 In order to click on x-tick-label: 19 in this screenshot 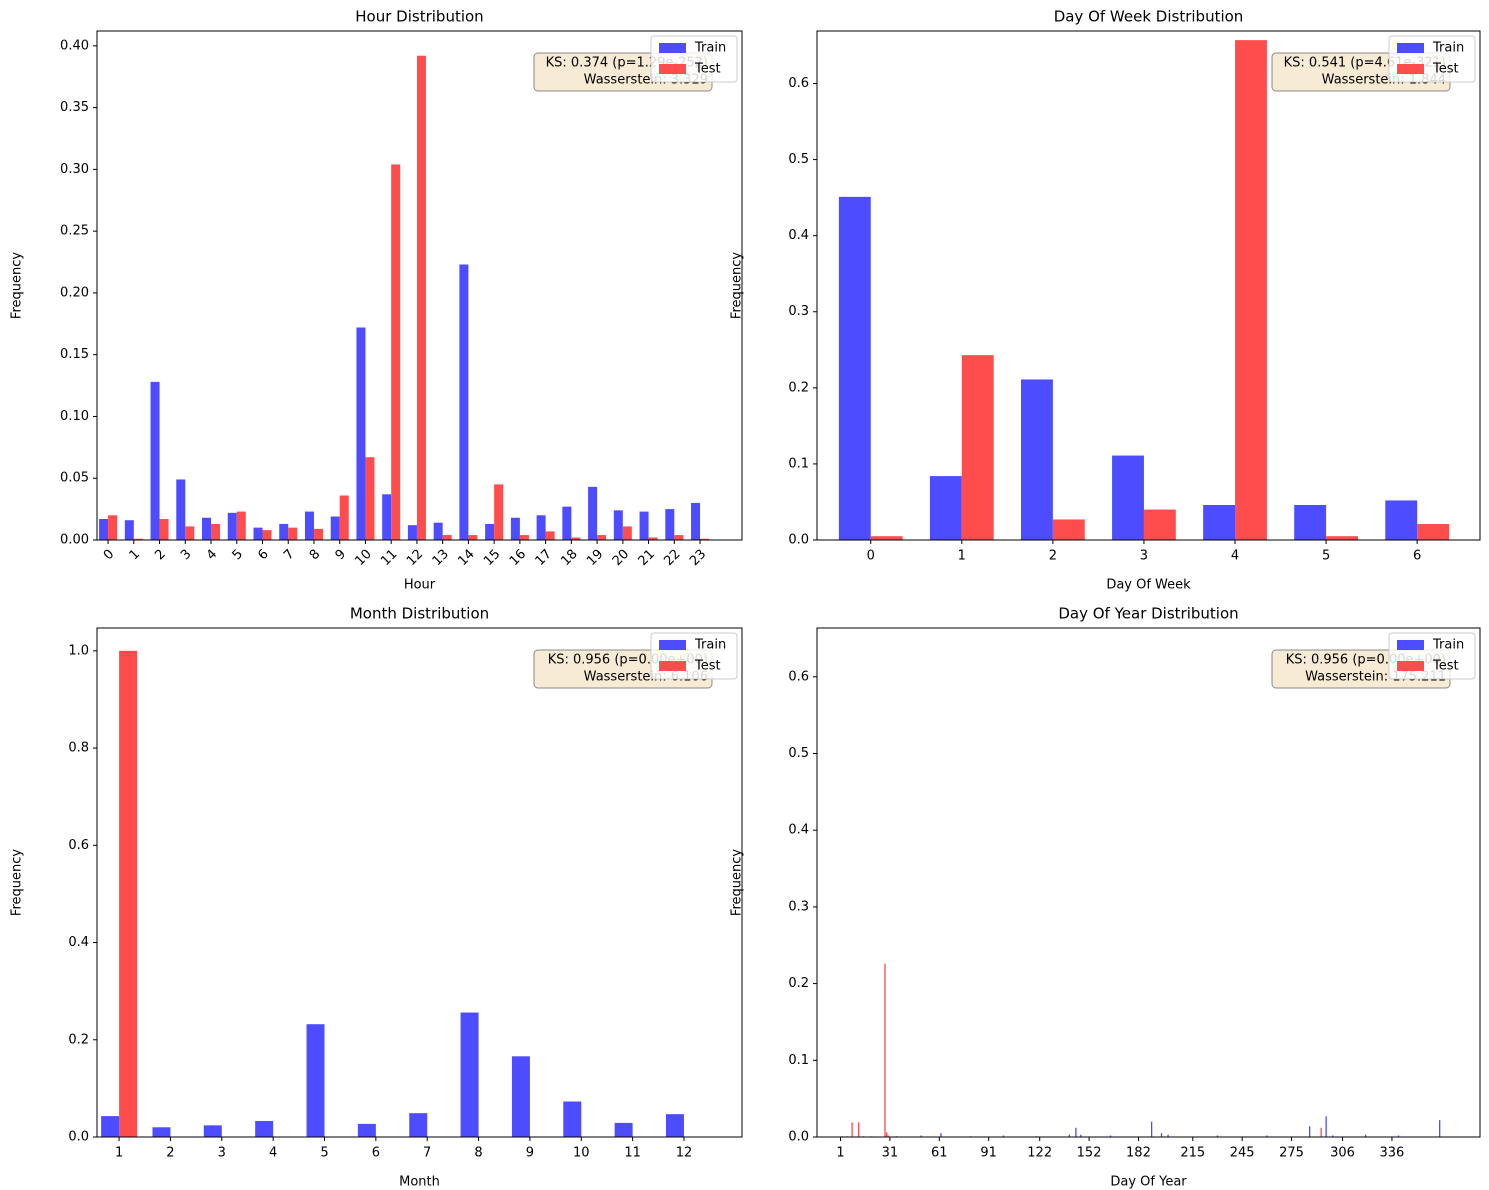, I will do `click(595, 558)`.